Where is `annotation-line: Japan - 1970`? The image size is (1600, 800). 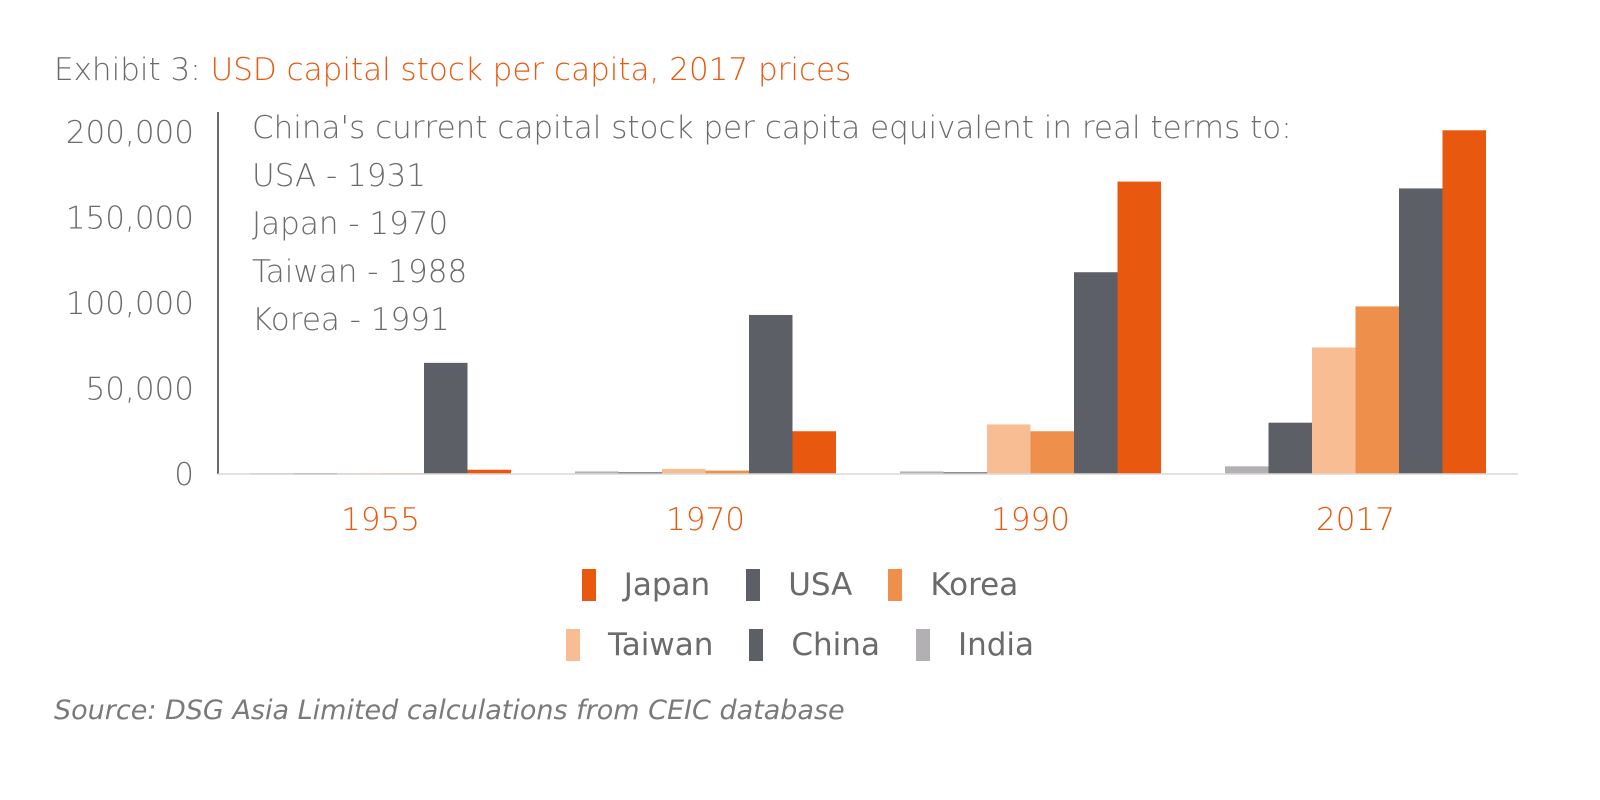
annotation-line: Japan - 1970 is located at coordinates (350, 224).